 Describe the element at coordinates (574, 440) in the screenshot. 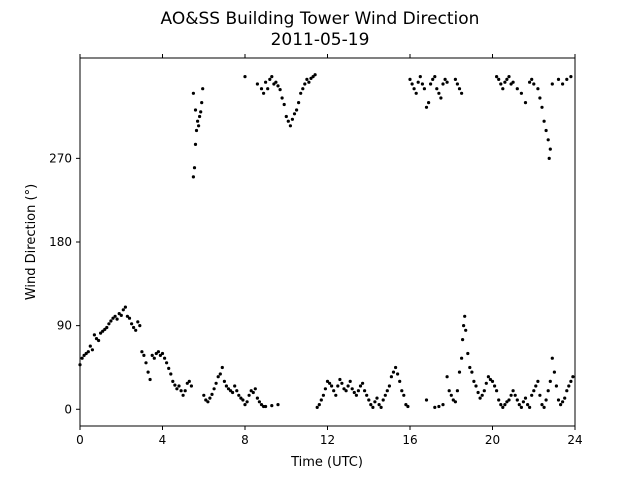

I see `x-tick-label: 24` at that location.